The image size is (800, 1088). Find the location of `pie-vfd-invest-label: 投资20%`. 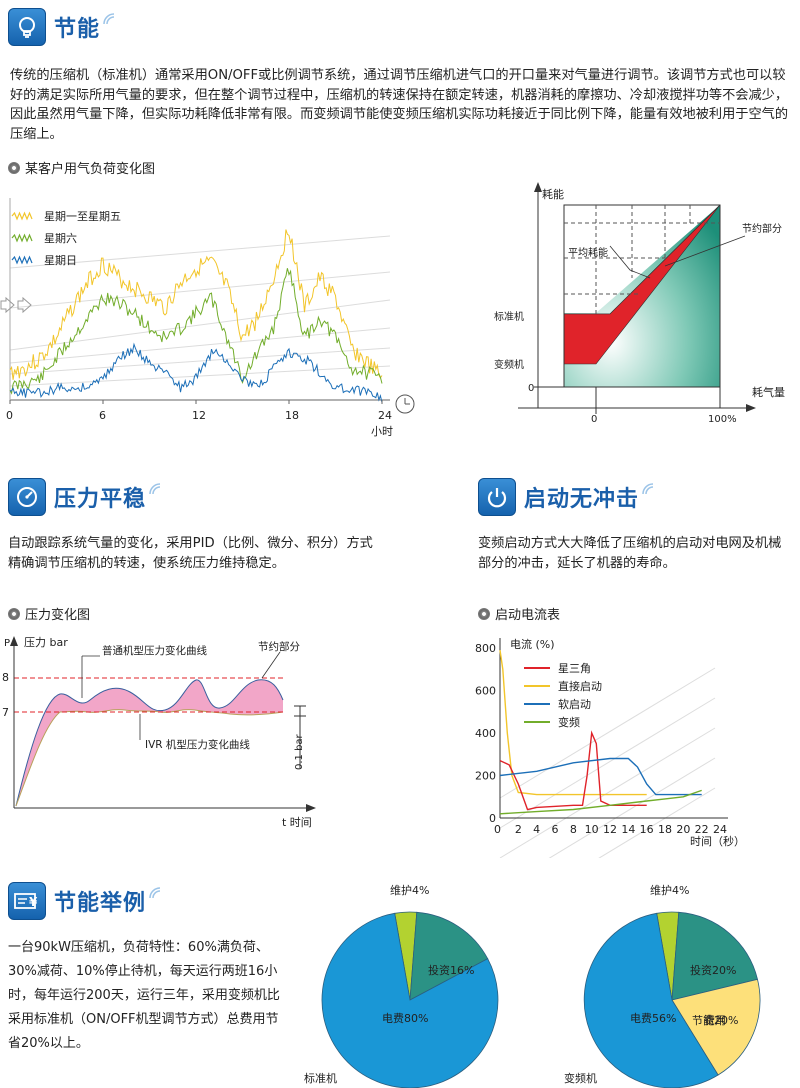

pie-vfd-invest-label: 投资20% is located at coordinates (713, 970).